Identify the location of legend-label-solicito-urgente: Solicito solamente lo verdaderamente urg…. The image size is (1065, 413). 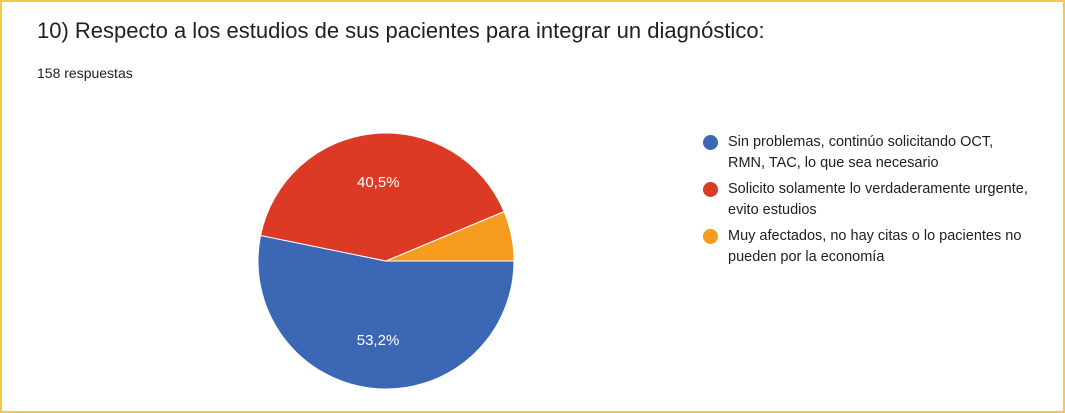
(878, 199).